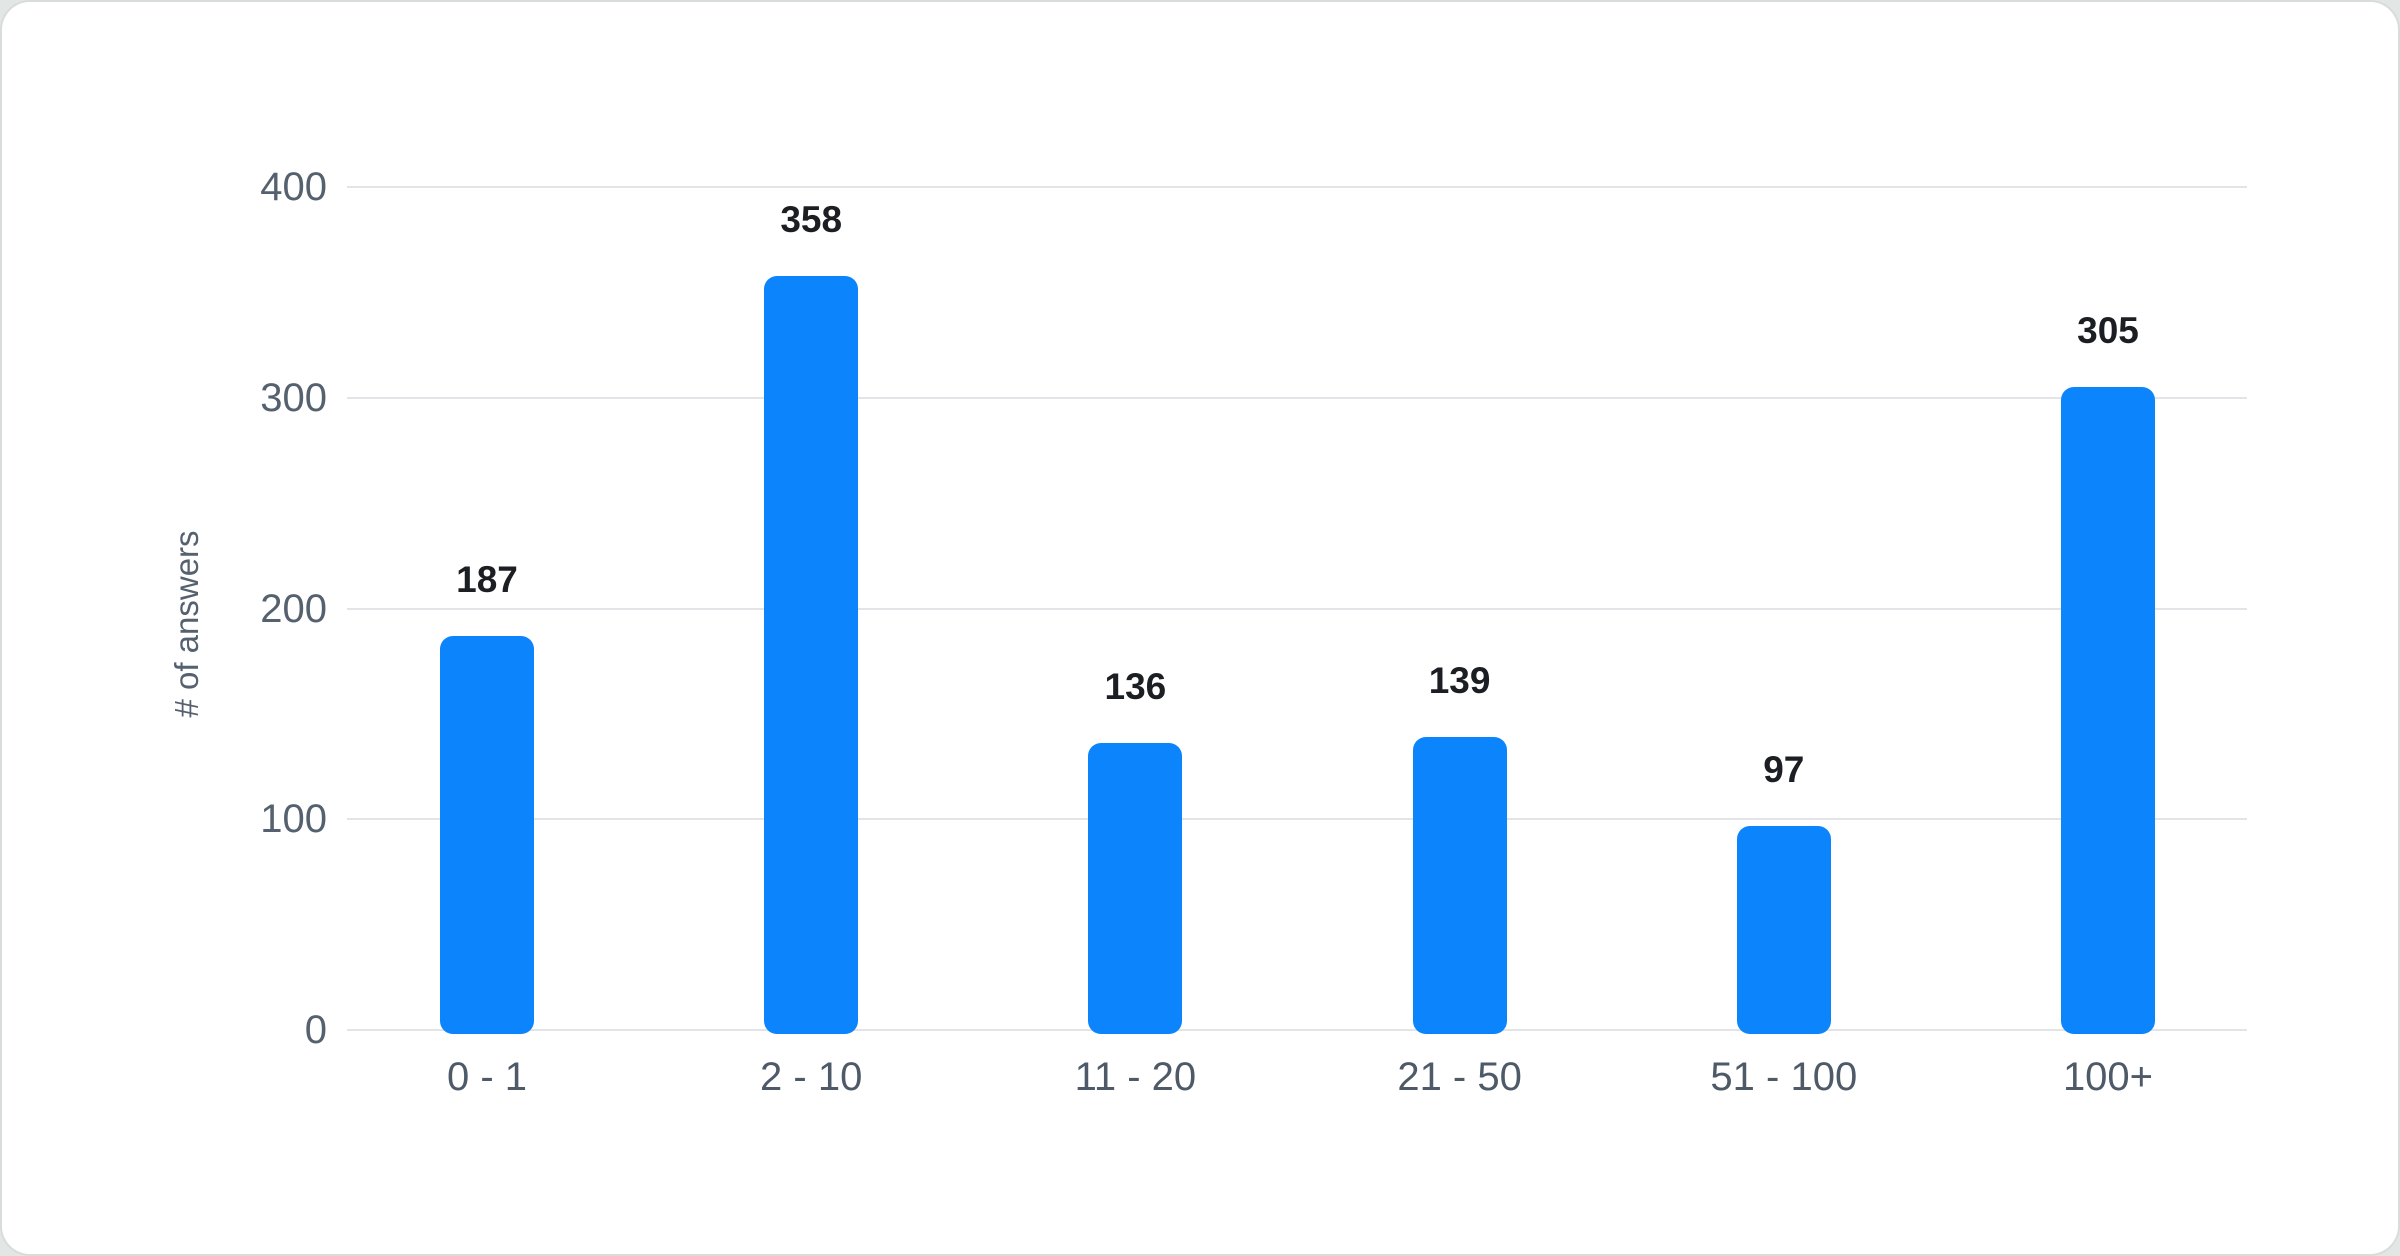  What do you see at coordinates (811, 219) in the screenshot?
I see `bar-value-label: 358` at bounding box center [811, 219].